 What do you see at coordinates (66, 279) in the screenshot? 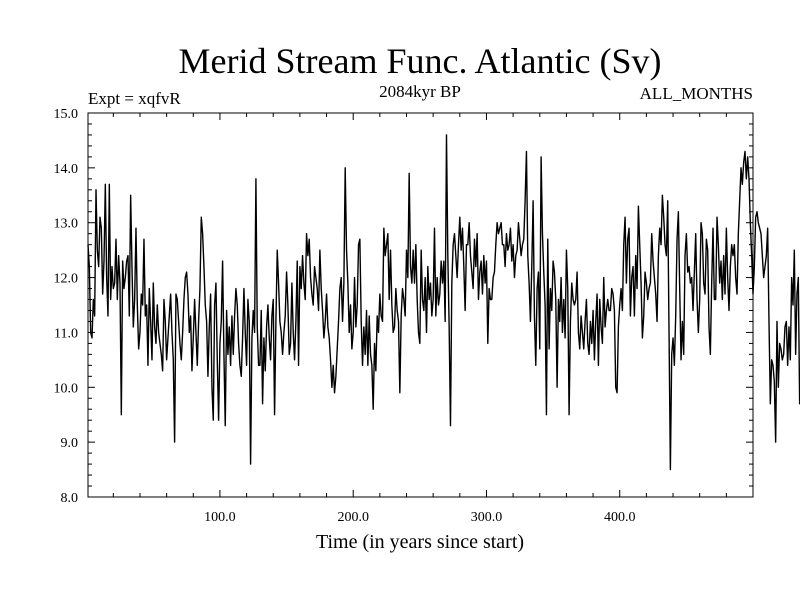
I see `y-tick-label: 12.0` at bounding box center [66, 279].